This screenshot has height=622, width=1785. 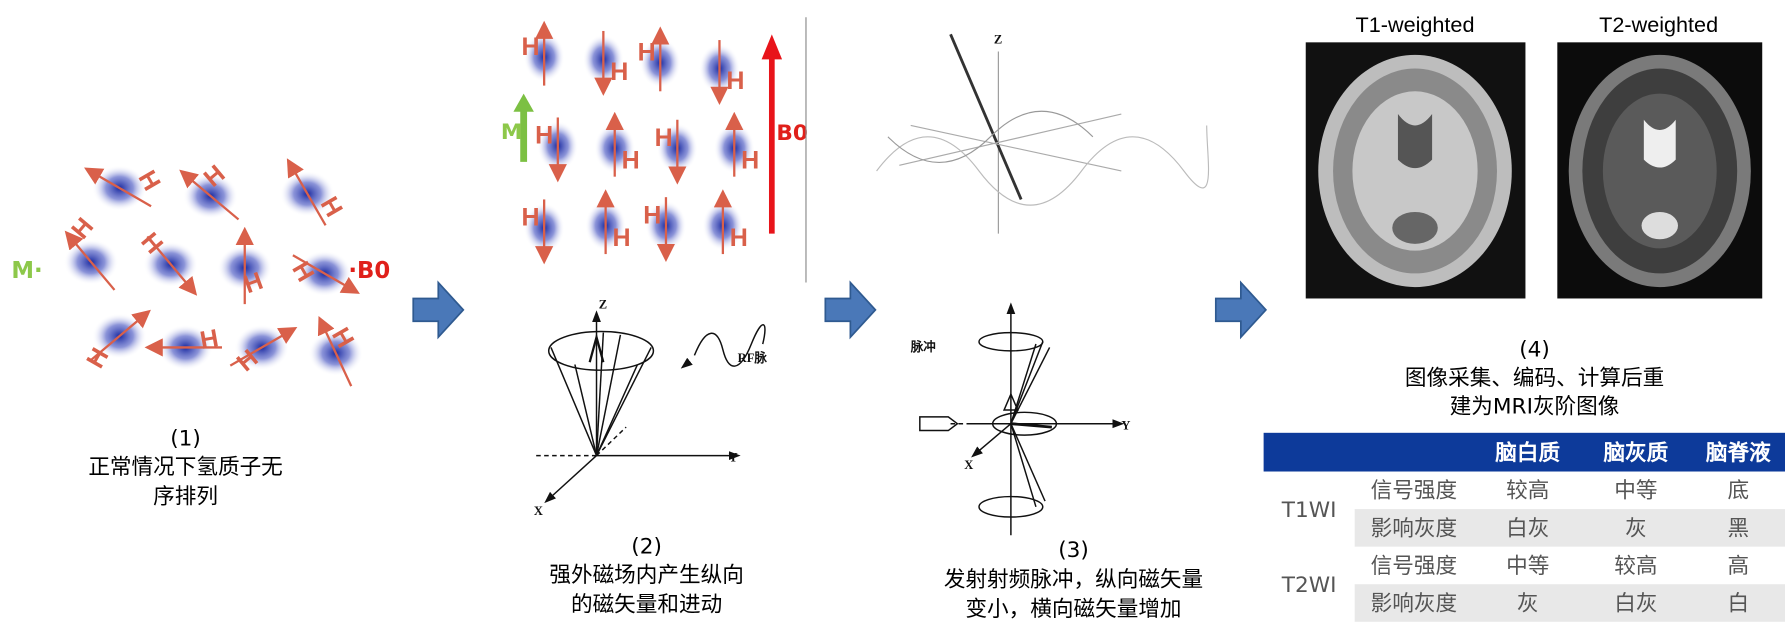 I want to click on cell: 黑, so click(x=1739, y=528).